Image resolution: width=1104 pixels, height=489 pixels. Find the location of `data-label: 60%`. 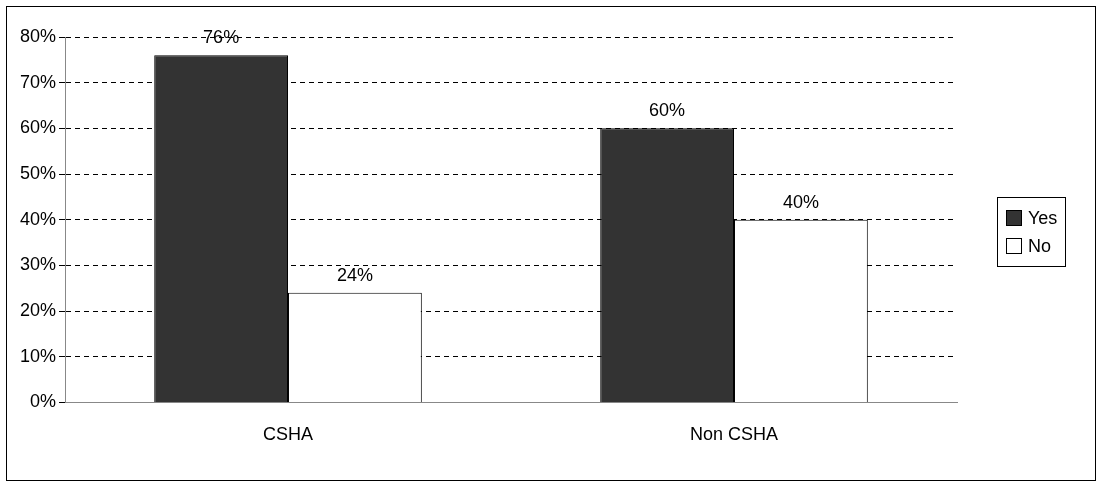

data-label: 60% is located at coordinates (667, 110).